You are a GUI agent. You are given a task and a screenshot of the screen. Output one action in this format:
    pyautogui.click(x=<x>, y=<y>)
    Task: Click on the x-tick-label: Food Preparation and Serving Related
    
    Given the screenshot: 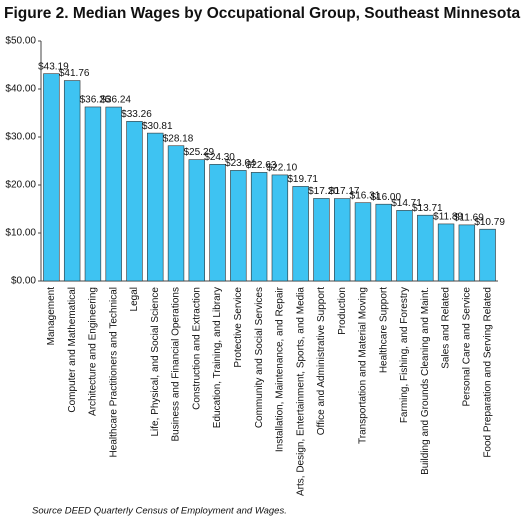 What is the action you would take?
    pyautogui.click(x=487, y=372)
    